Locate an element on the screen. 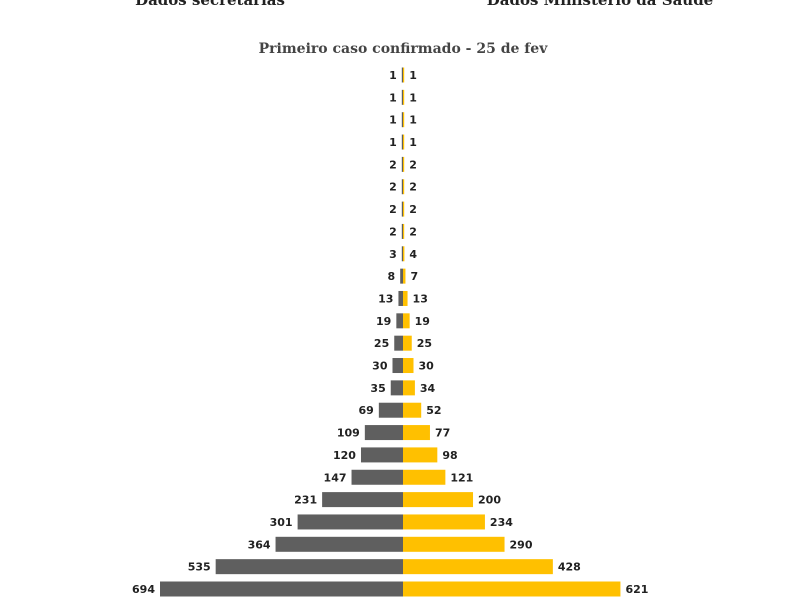 This screenshot has width=800, height=600. data-label-right: 121 is located at coordinates (461, 477).